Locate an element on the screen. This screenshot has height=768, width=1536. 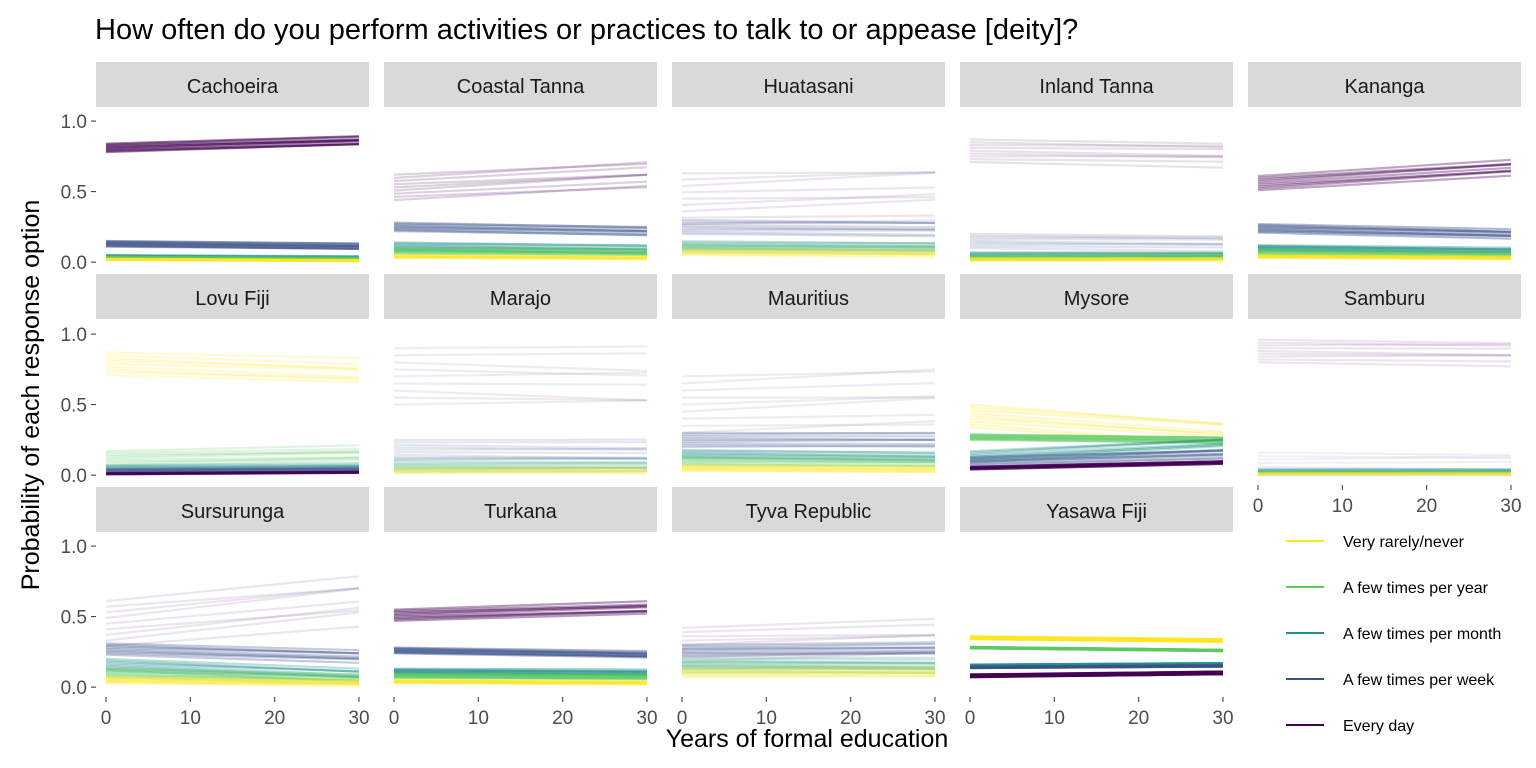
panel-kananga: Kananga is located at coordinates (1384, 161).